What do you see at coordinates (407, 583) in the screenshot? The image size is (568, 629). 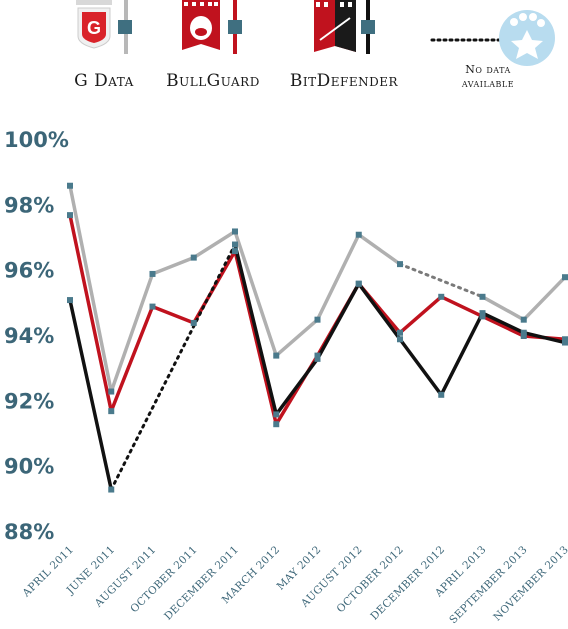 I see `x-tick-label: DECEMBER 2012` at bounding box center [407, 583].